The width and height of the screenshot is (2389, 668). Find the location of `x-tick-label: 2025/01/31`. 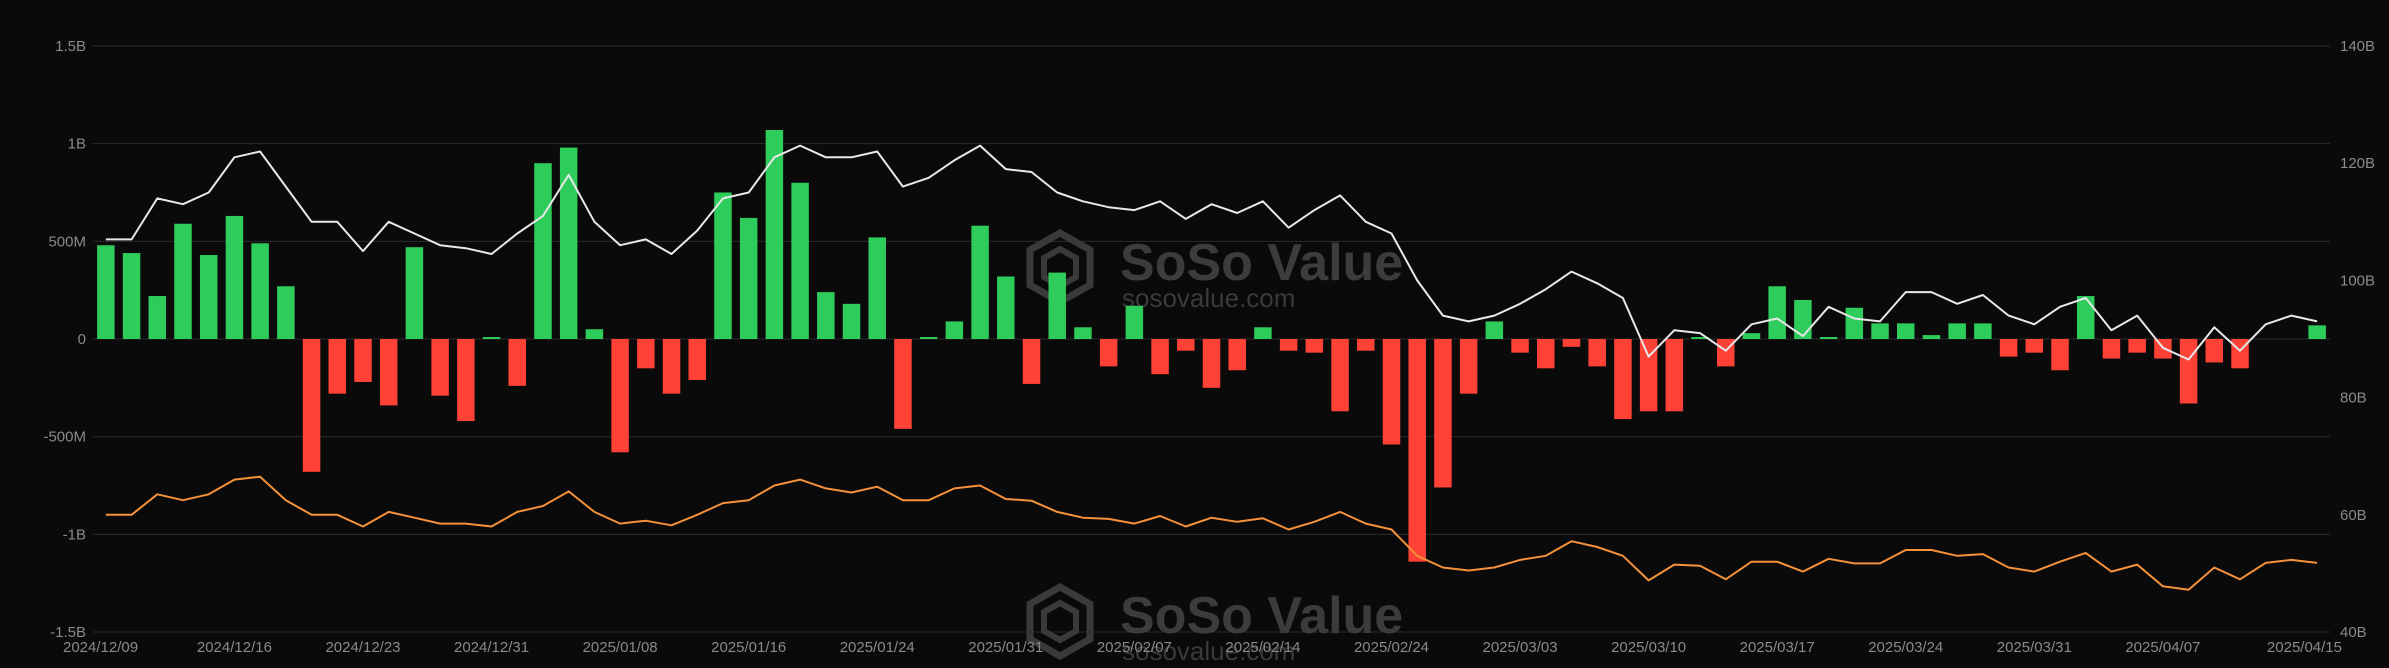

x-tick-label: 2025/01/31 is located at coordinates (1005, 647).